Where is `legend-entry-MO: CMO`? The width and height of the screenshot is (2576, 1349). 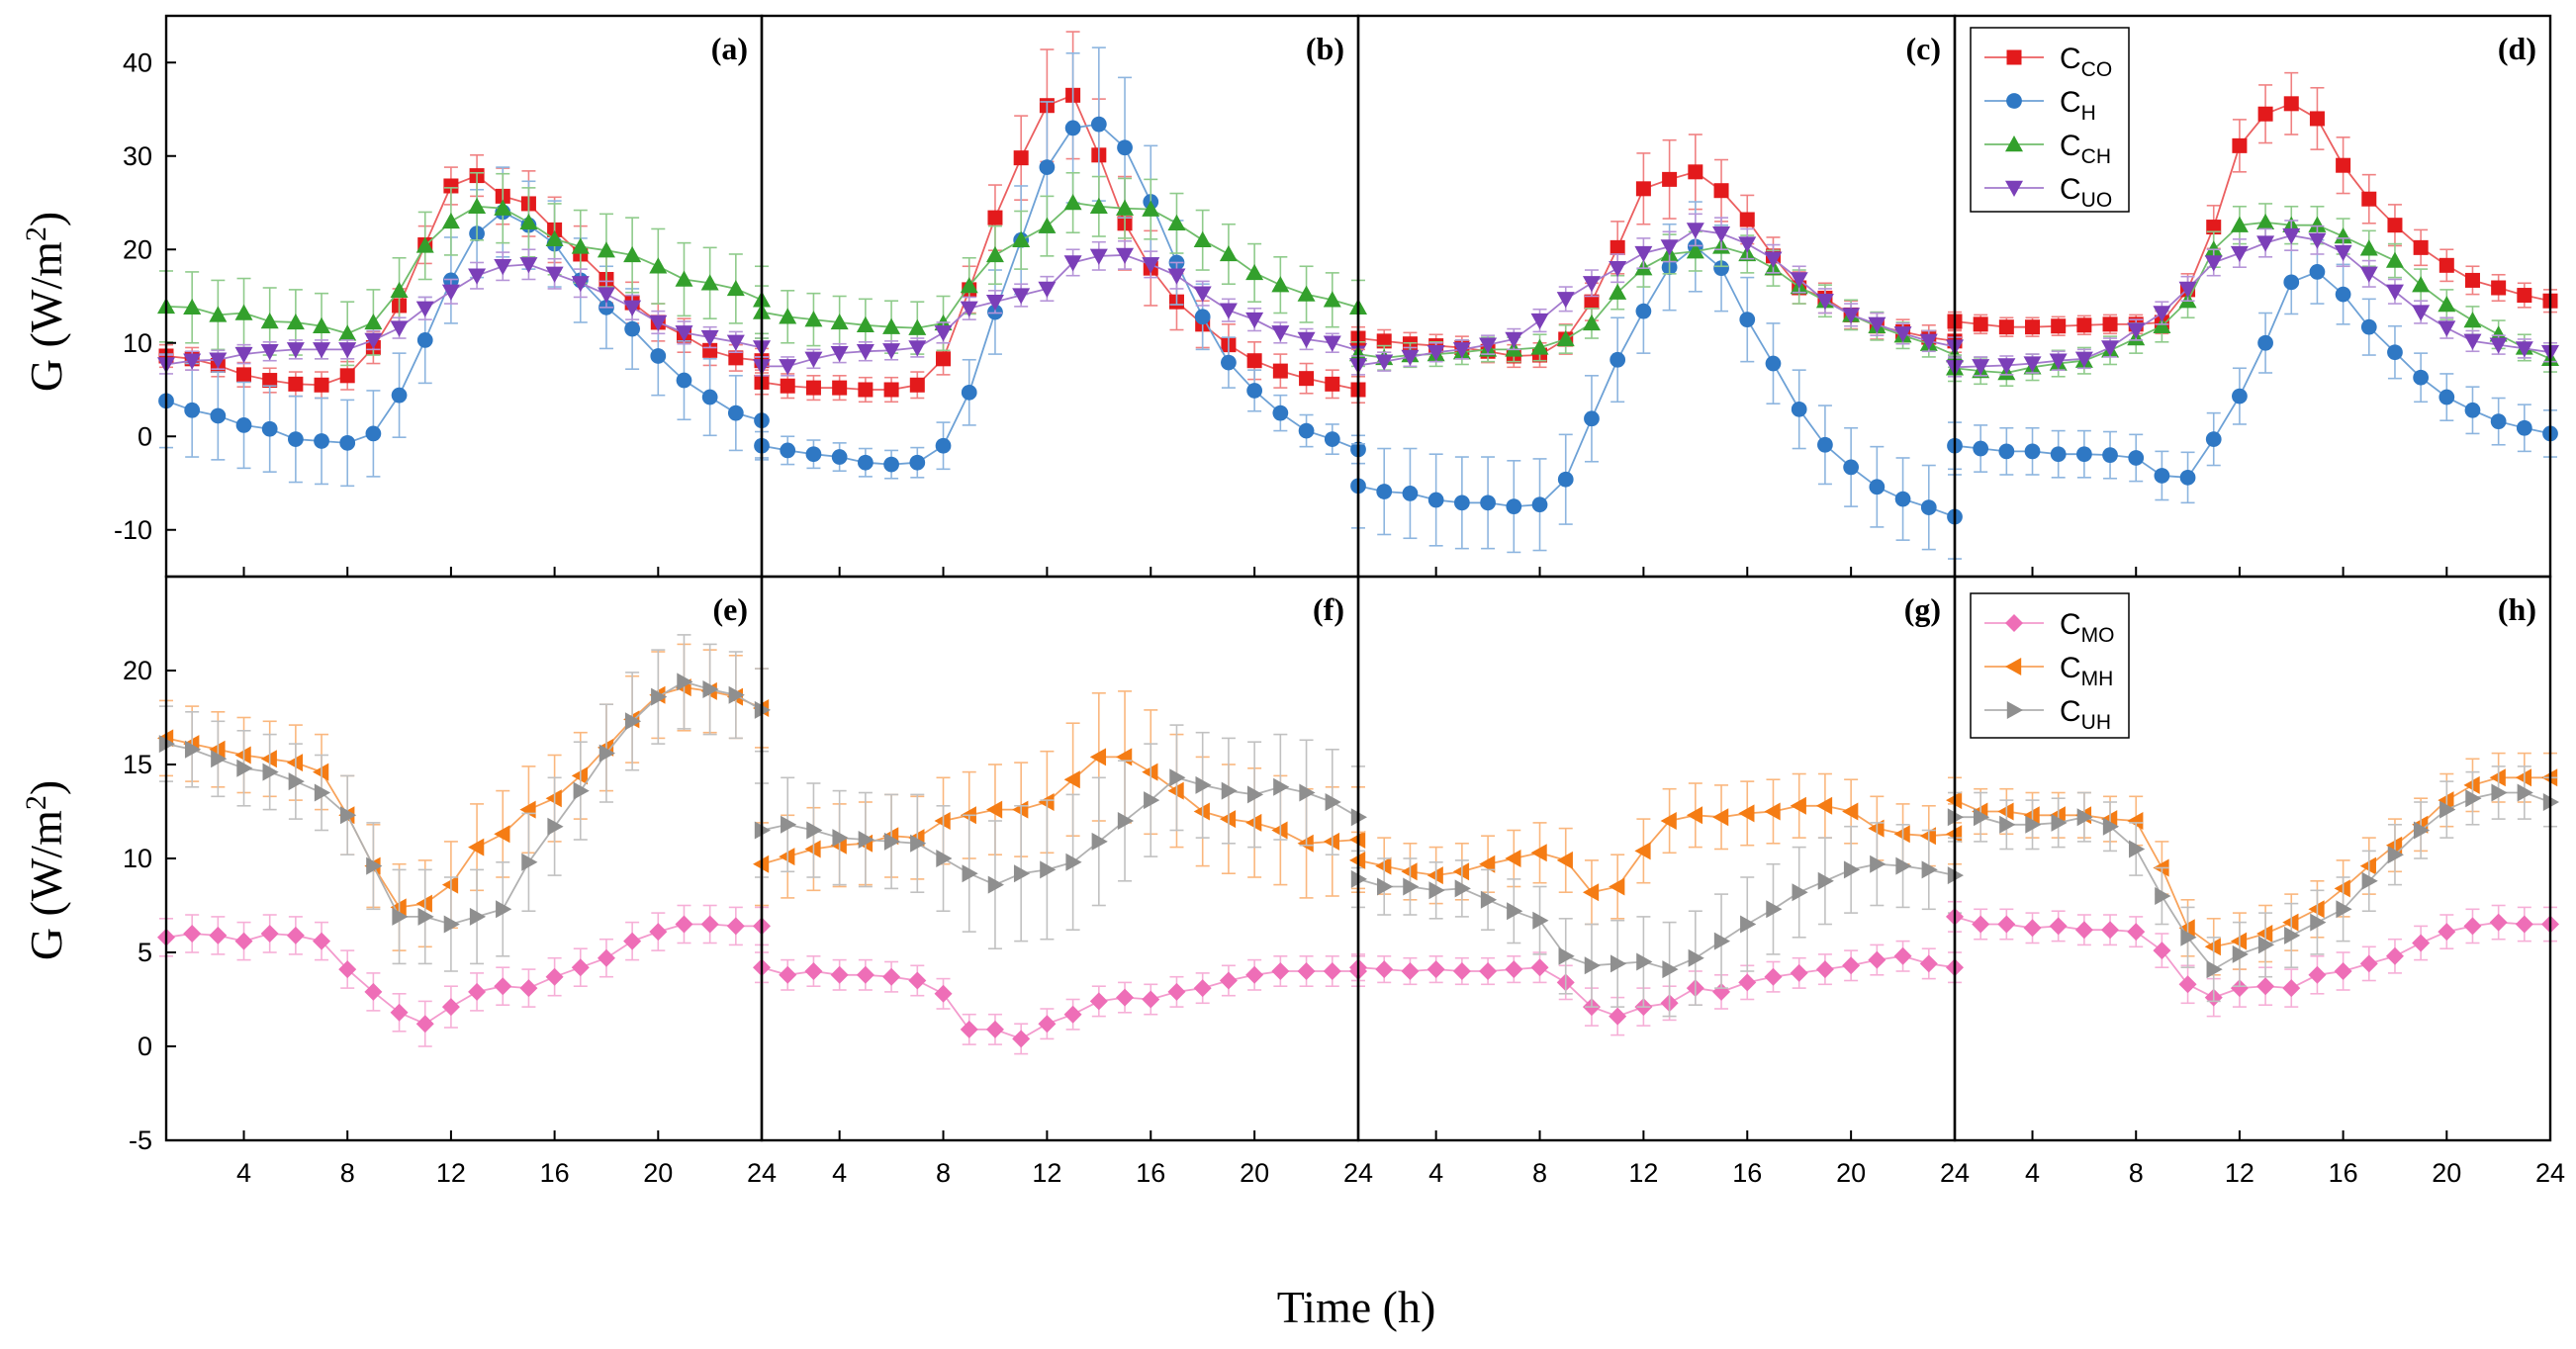
legend-entry-MO: CMO is located at coordinates (2049, 627).